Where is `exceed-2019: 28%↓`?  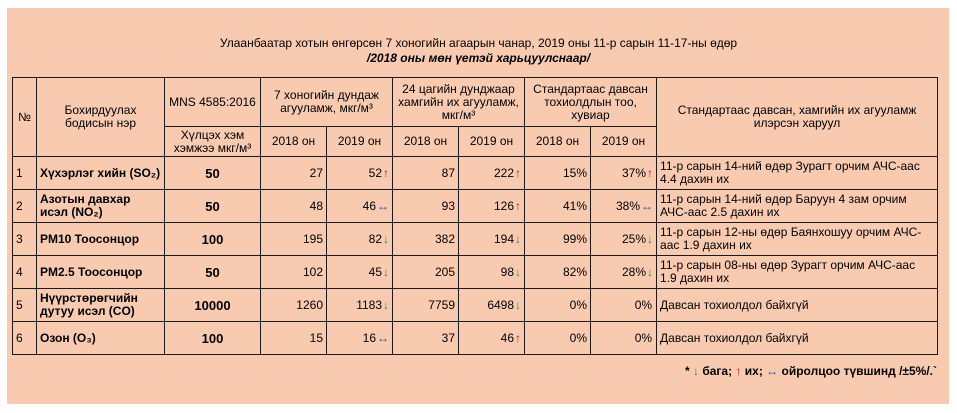 exceed-2019: 28%↓ is located at coordinates (624, 272).